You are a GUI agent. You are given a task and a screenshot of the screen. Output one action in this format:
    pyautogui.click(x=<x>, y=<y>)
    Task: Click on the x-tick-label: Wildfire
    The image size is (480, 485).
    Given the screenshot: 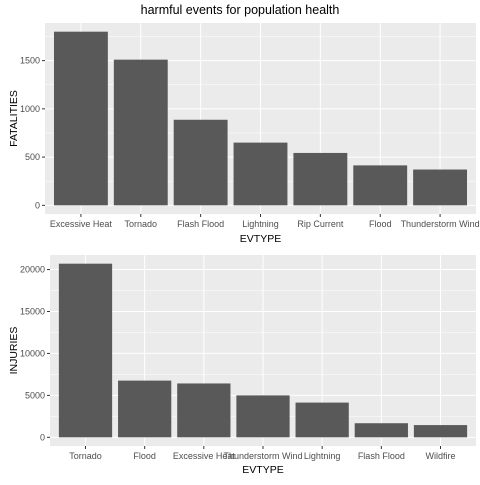 What is the action you would take?
    pyautogui.click(x=440, y=456)
    